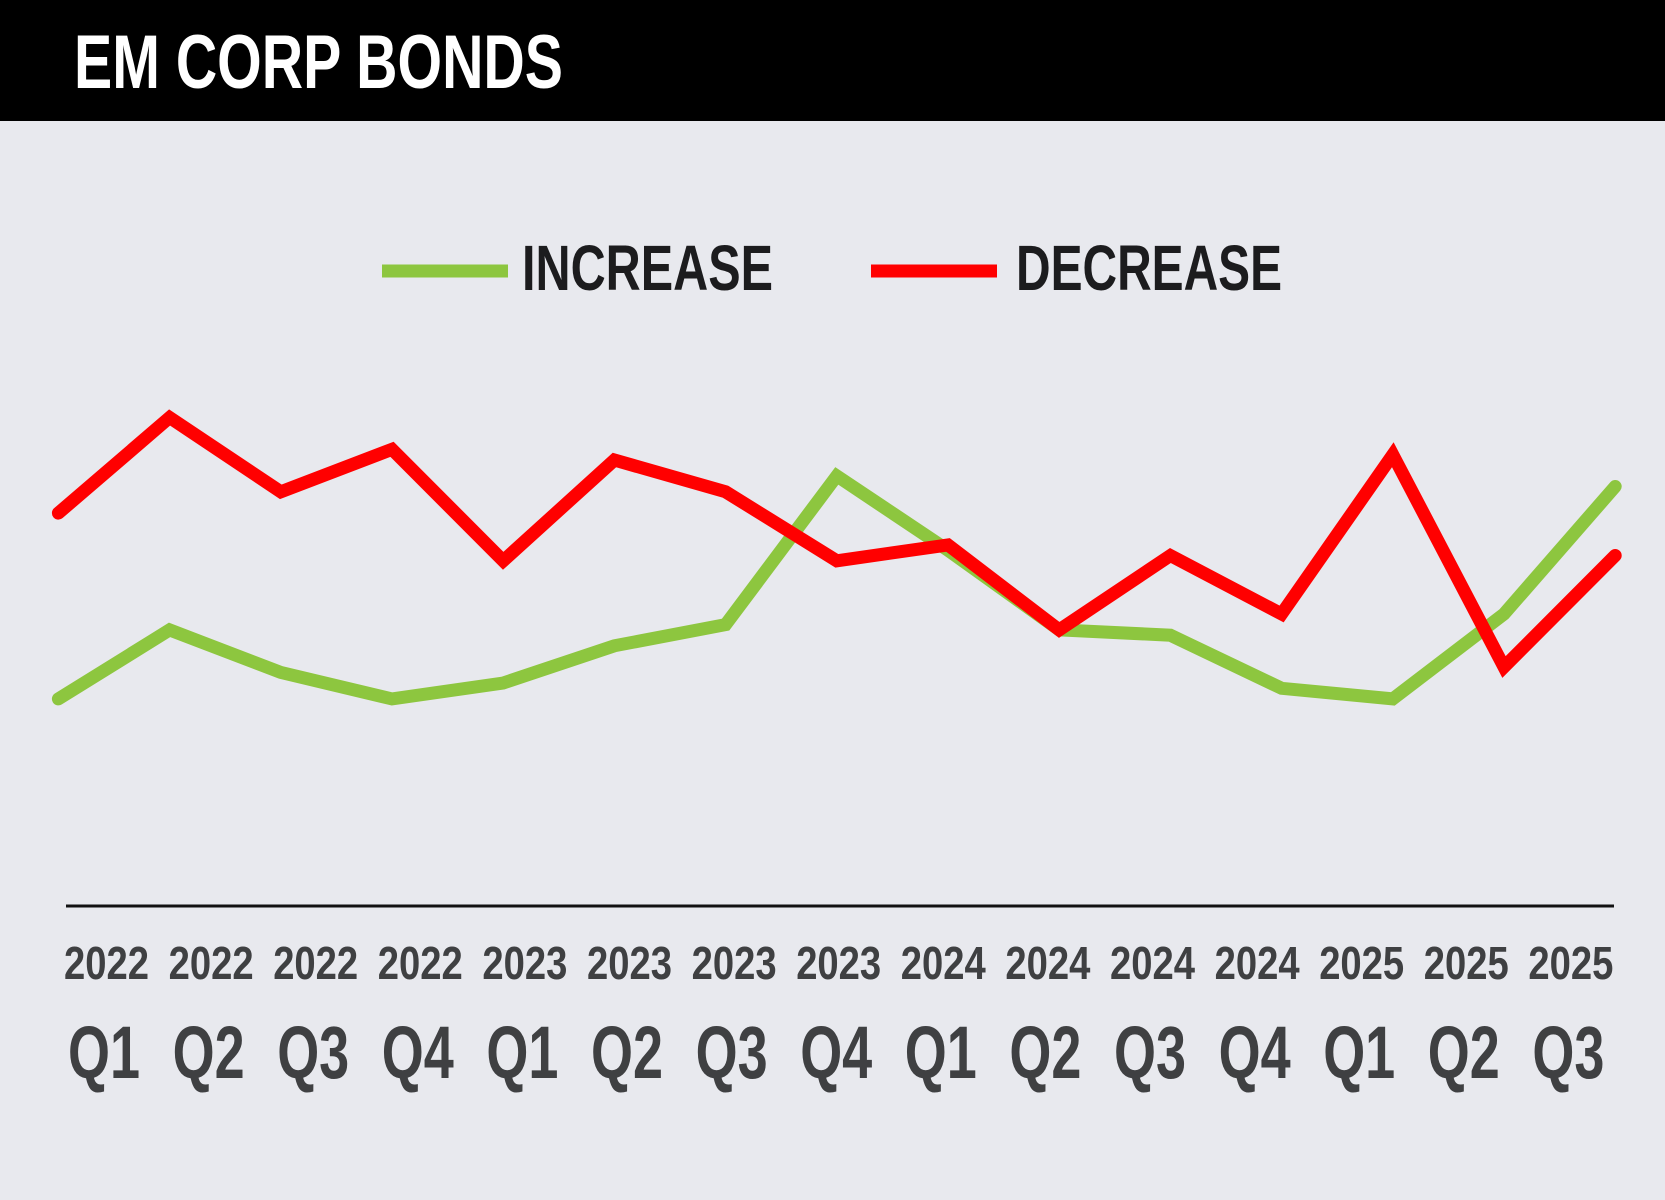  What do you see at coordinates (832, 60) in the screenshot?
I see `header-bar` at bounding box center [832, 60].